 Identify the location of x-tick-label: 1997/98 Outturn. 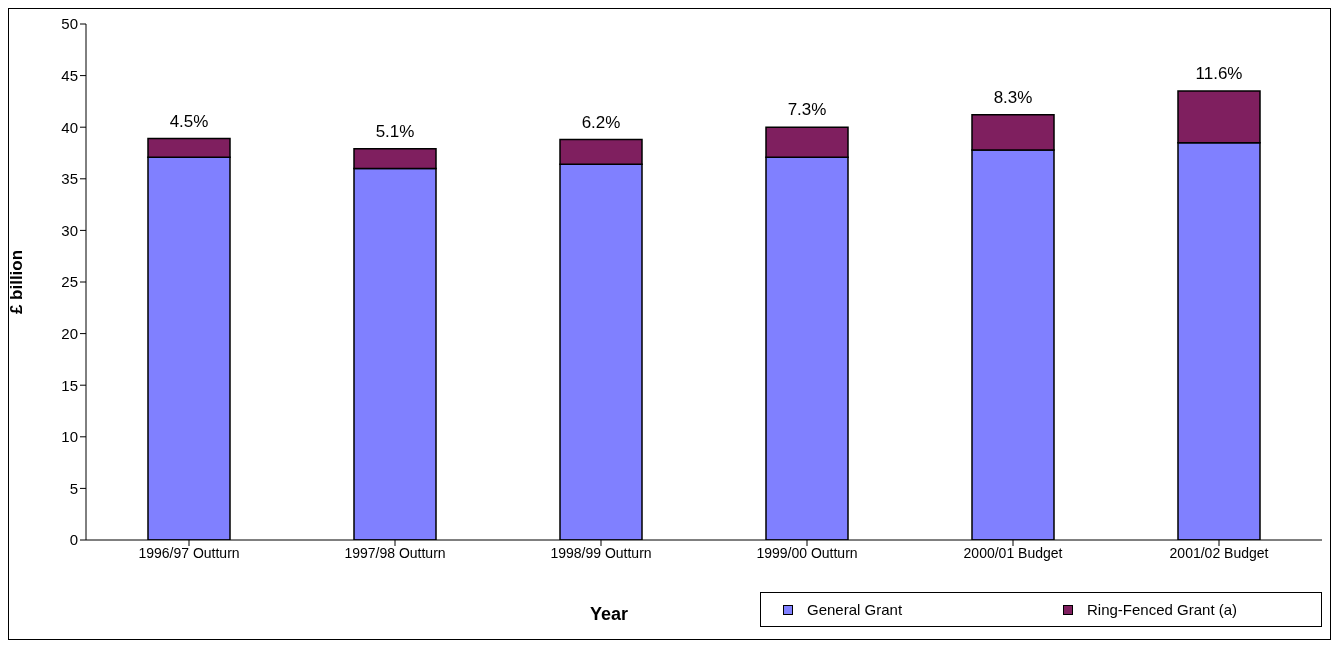
(395, 552).